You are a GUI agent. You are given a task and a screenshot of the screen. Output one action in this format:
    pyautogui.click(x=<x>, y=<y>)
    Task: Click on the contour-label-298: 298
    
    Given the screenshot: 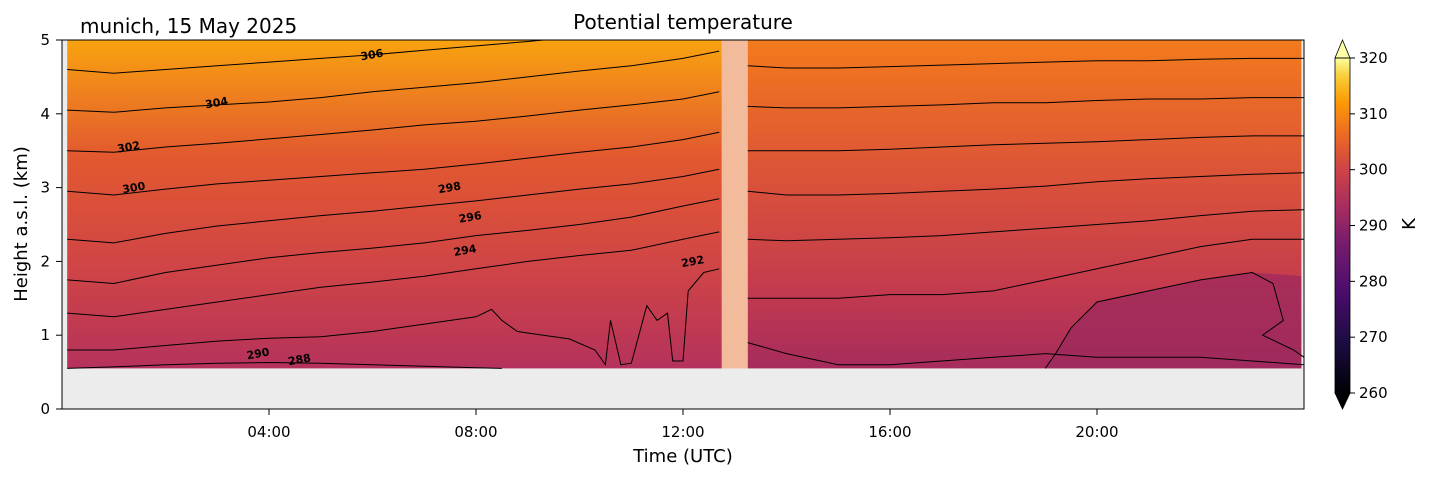 What is the action you would take?
    pyautogui.click(x=449, y=187)
    